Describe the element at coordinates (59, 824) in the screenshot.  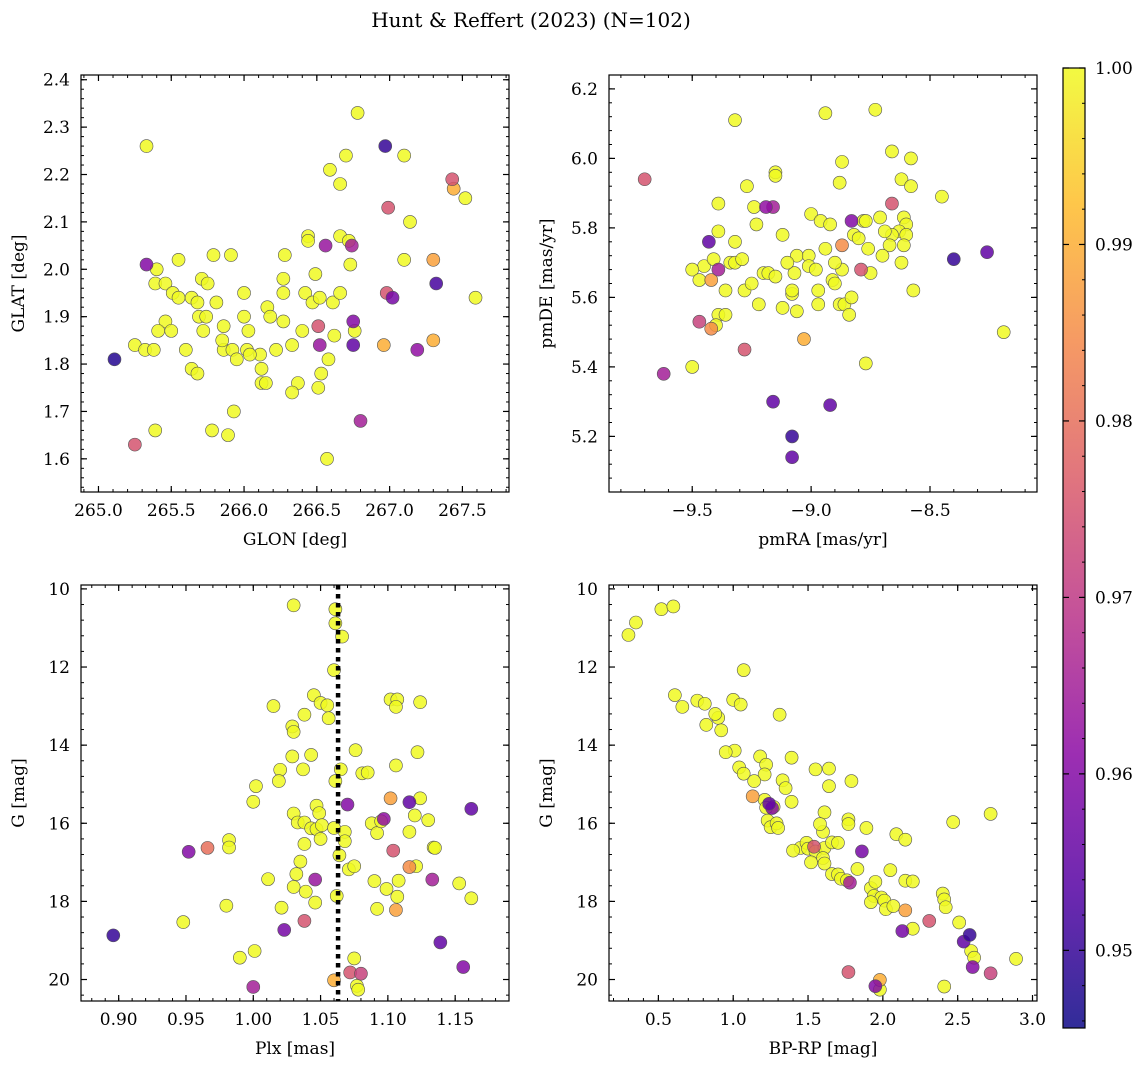
I see `y-tick-label: 16` at that location.